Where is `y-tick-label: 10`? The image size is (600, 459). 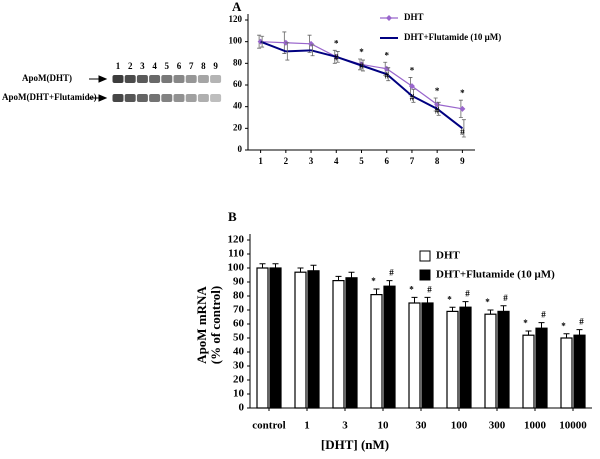
y-tick-label: 10 is located at coordinates (239, 394).